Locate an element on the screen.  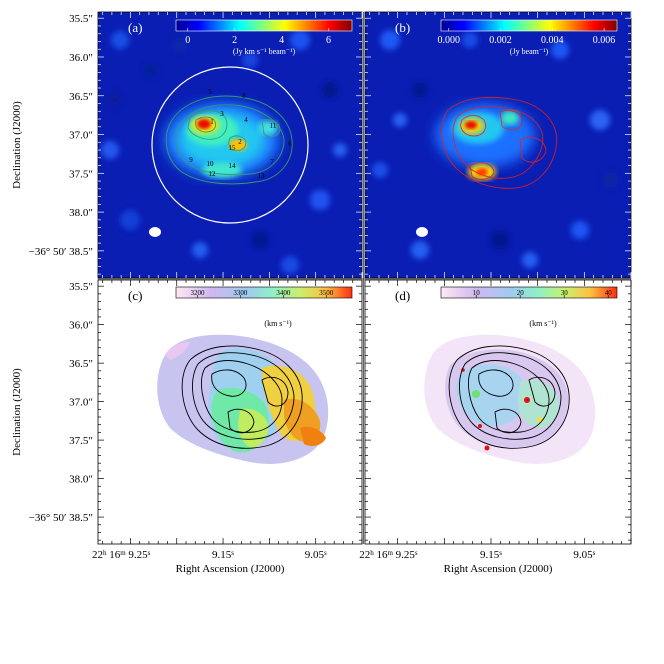
panel-label-b: (b) is located at coordinates (402, 27).